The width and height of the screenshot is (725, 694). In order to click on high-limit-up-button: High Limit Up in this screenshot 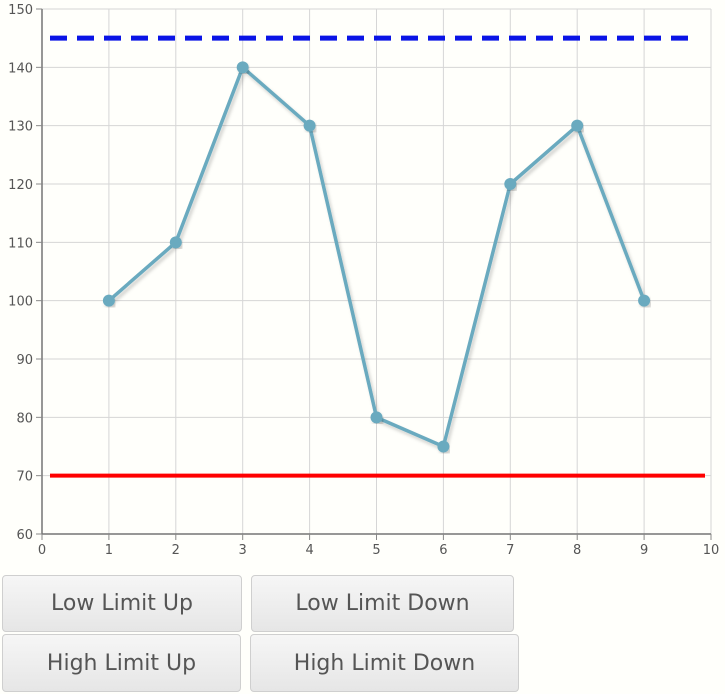, I will do `click(121, 663)`.